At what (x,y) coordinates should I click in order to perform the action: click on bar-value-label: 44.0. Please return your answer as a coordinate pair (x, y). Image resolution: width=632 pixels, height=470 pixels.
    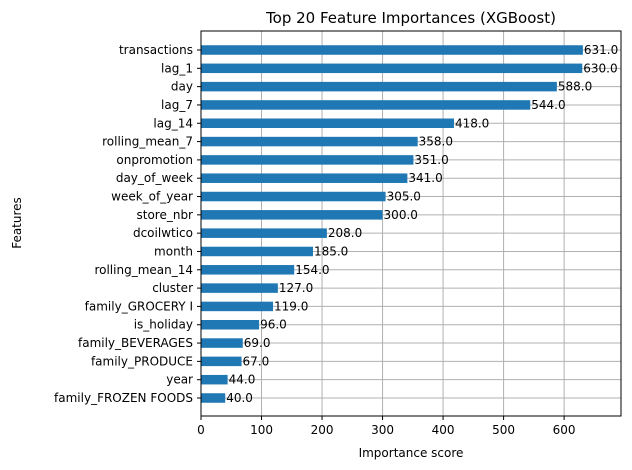
    Looking at the image, I should click on (242, 380).